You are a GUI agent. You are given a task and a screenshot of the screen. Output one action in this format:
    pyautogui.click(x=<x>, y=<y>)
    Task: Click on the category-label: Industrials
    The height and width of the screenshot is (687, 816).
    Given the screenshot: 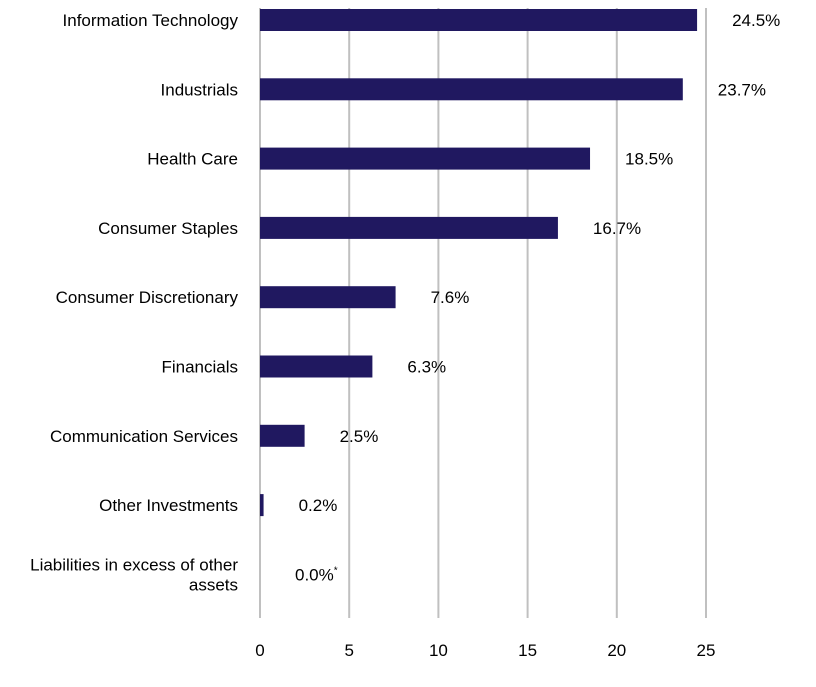 What is the action you would take?
    pyautogui.click(x=199, y=89)
    